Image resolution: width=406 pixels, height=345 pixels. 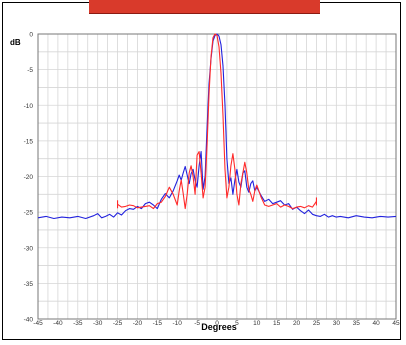 What do you see at coordinates (204, 7) in the screenshot?
I see `top-red-banner` at bounding box center [204, 7].